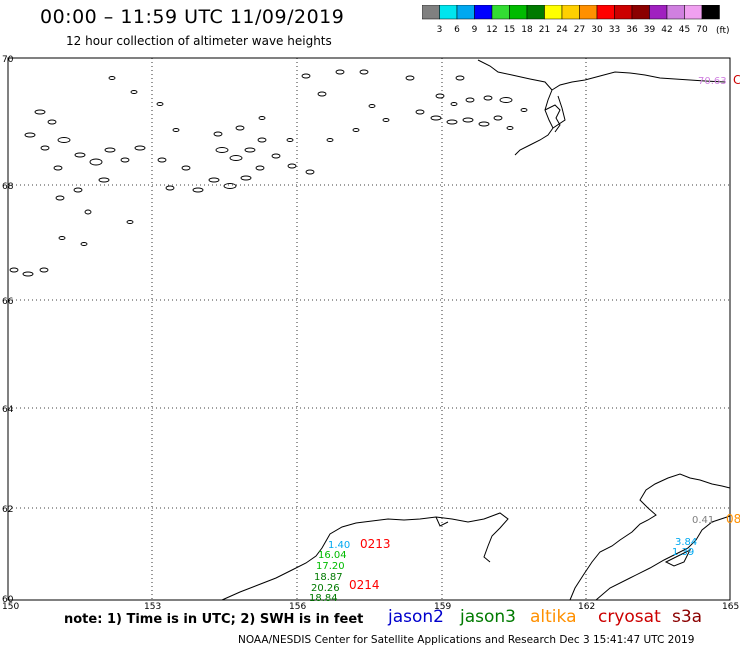  I want to click on lon-label-165: 165, so click(730, 607).